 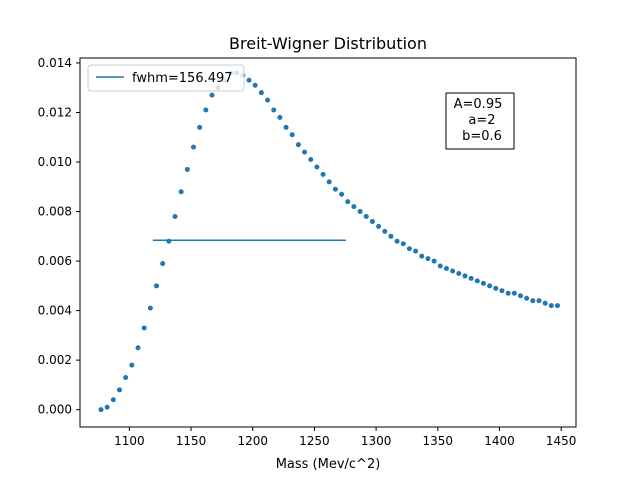 I want to click on x-tick-label: 1450, so click(x=561, y=441).